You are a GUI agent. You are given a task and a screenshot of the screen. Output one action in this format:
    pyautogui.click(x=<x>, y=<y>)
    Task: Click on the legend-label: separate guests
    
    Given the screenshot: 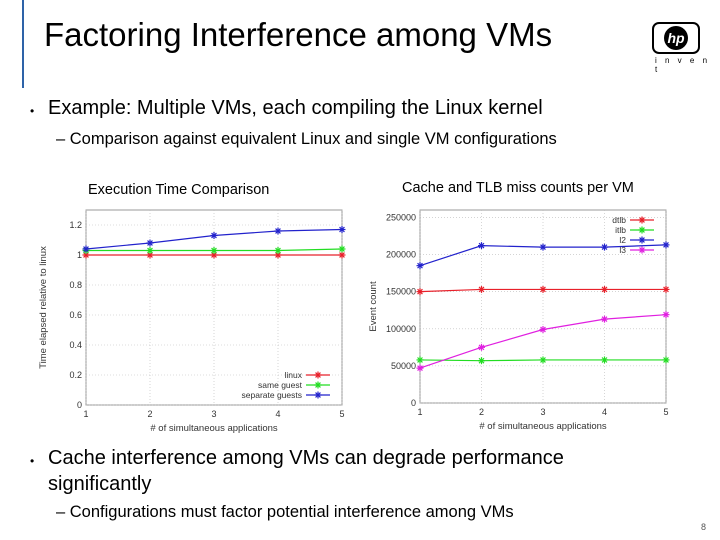 What is the action you would take?
    pyautogui.click(x=272, y=395)
    